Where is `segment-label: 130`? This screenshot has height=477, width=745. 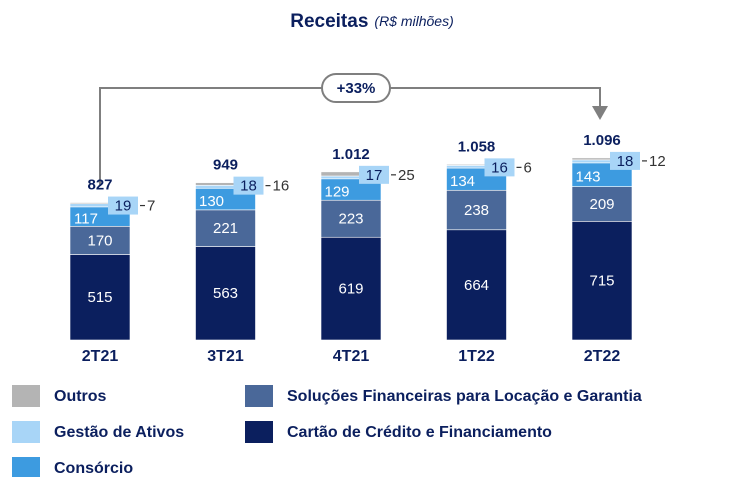 segment-label: 130 is located at coordinates (211, 201).